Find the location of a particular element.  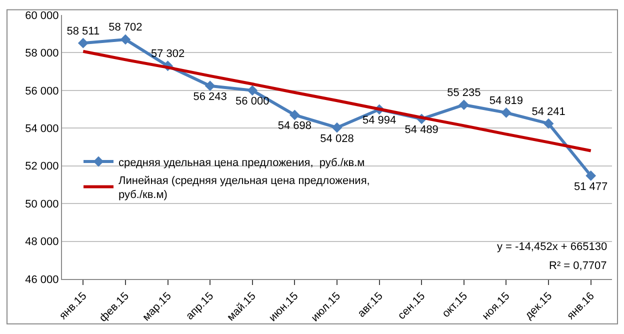

y-tick-label: 56 000 is located at coordinates (42, 91).